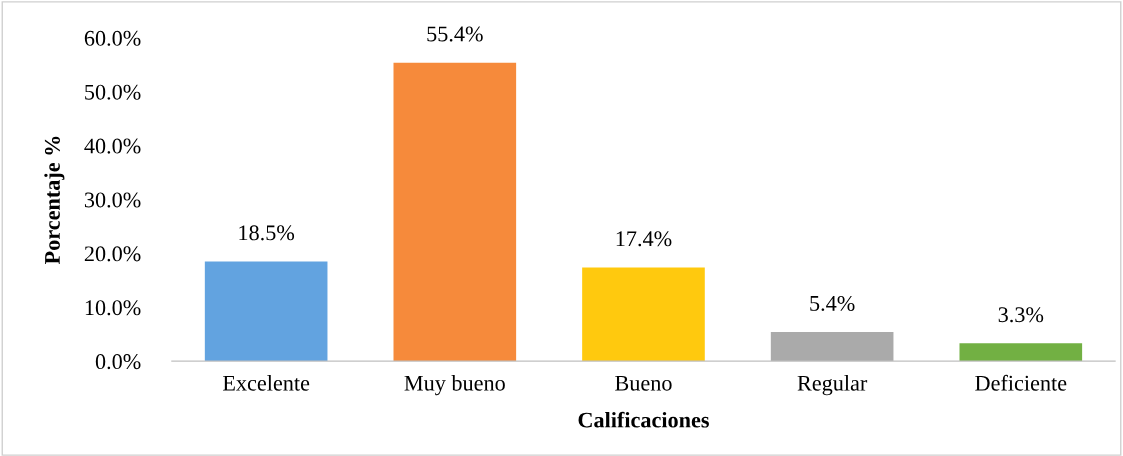  I want to click on x-tick-label: Regular, so click(832, 385).